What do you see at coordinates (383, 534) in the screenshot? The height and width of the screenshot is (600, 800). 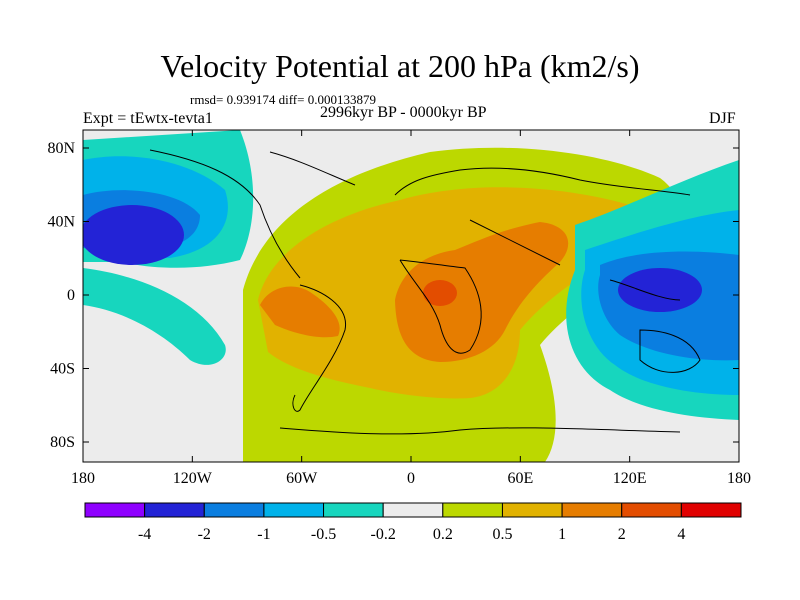 I see `colorbar-label: -0.2` at bounding box center [383, 534].